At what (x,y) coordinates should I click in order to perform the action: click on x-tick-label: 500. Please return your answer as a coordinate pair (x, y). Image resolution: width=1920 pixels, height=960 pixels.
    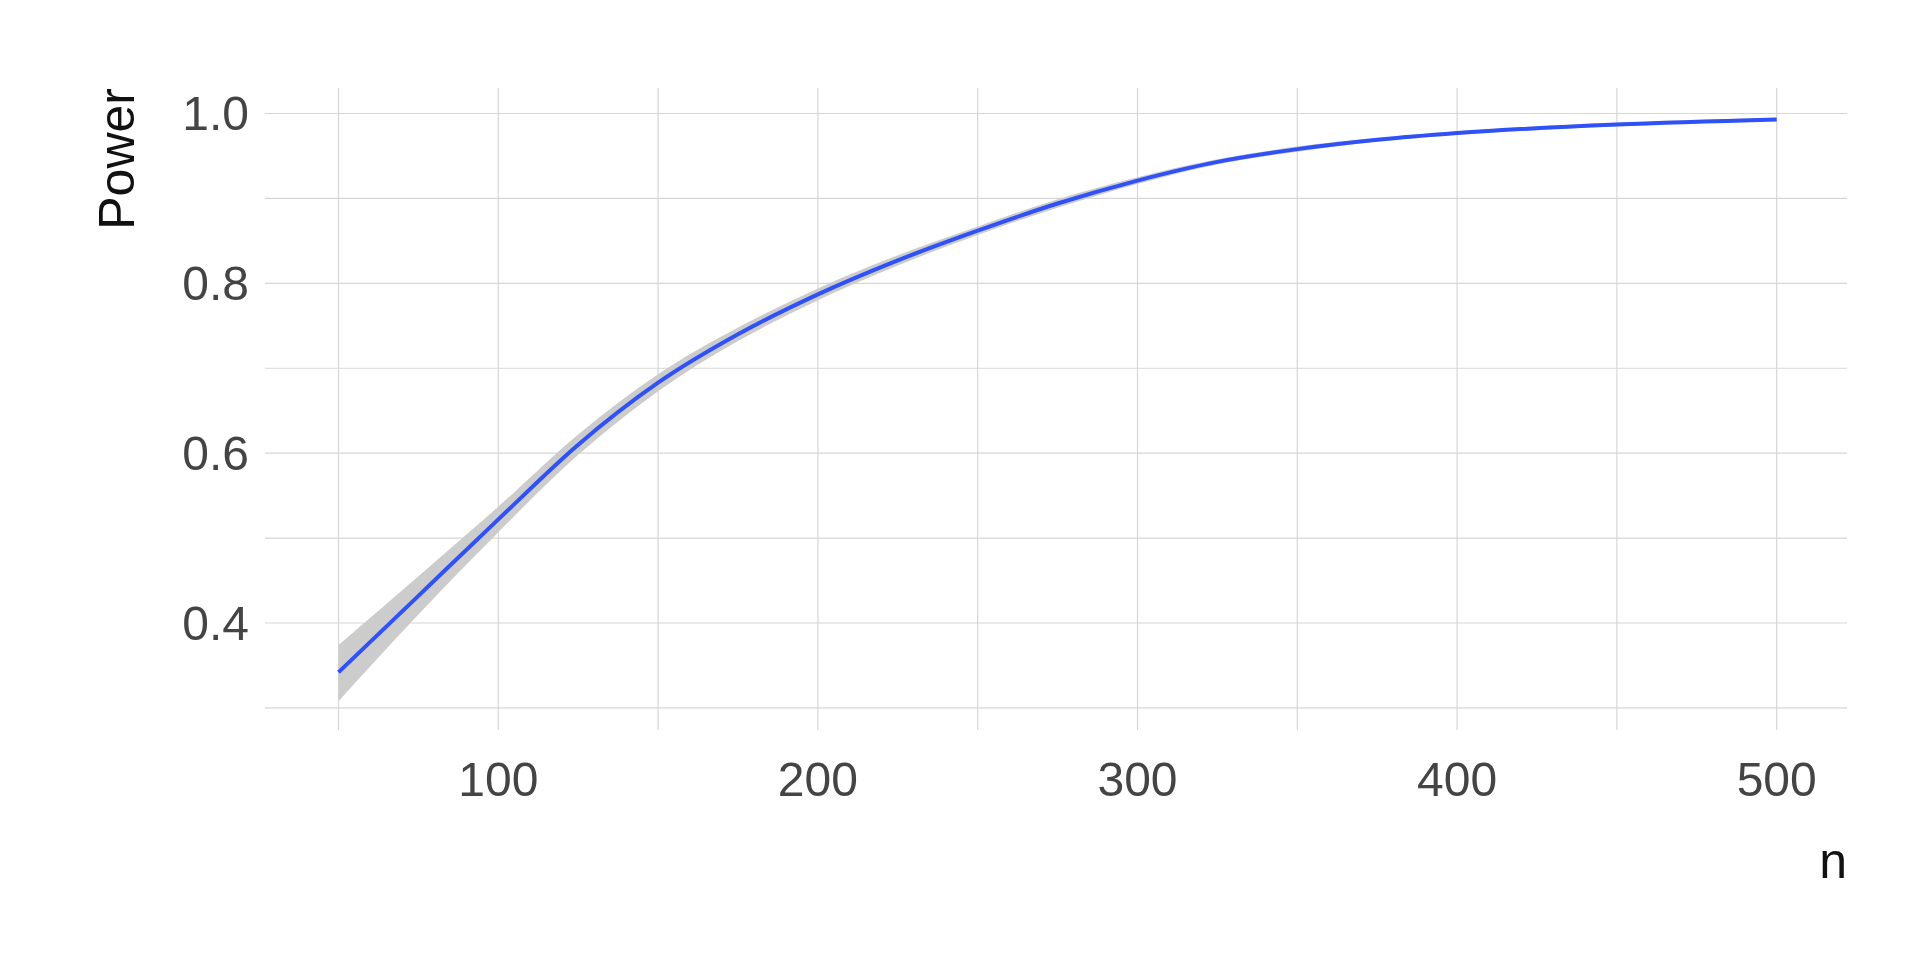
    Looking at the image, I should click on (1776, 779).